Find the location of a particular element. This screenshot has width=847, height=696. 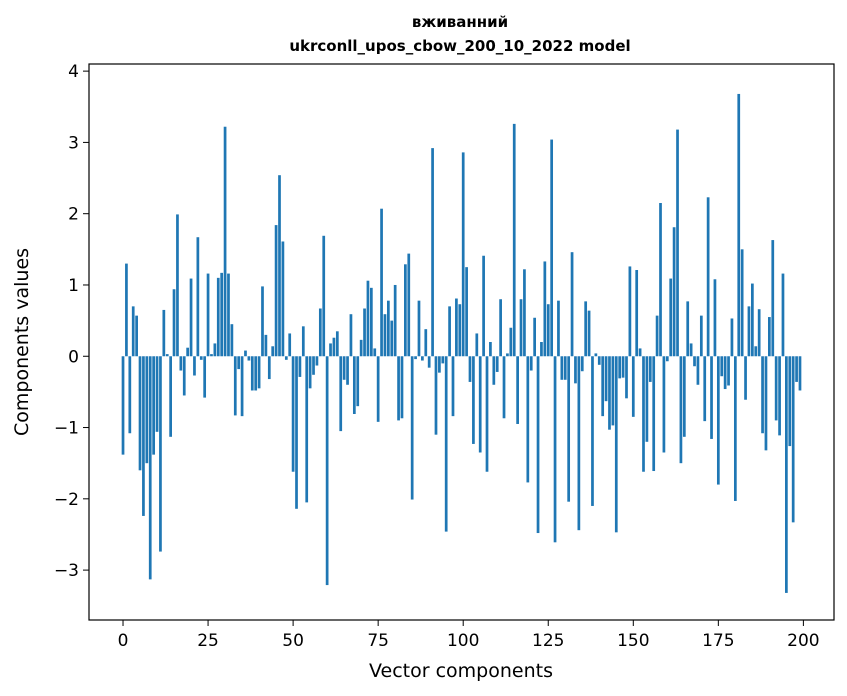

y-tick-label: 4 is located at coordinates (73, 72).